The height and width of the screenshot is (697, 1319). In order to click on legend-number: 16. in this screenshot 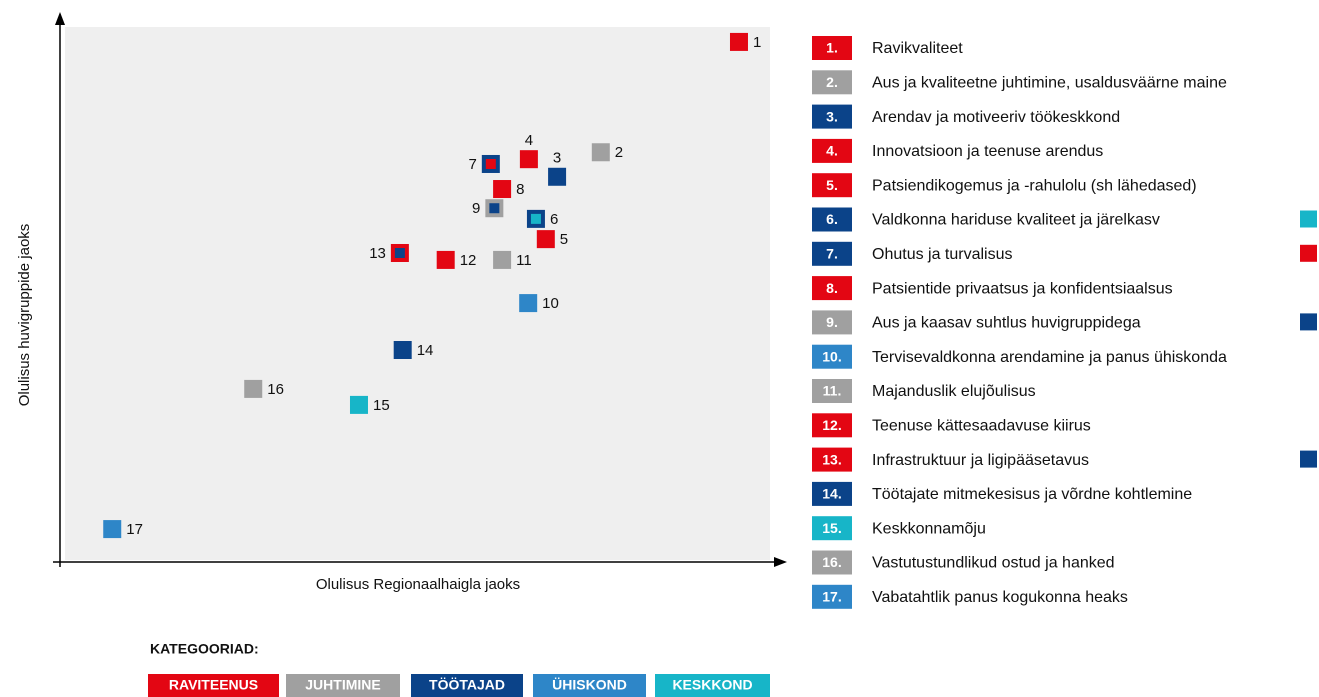, I will do `click(831, 562)`.